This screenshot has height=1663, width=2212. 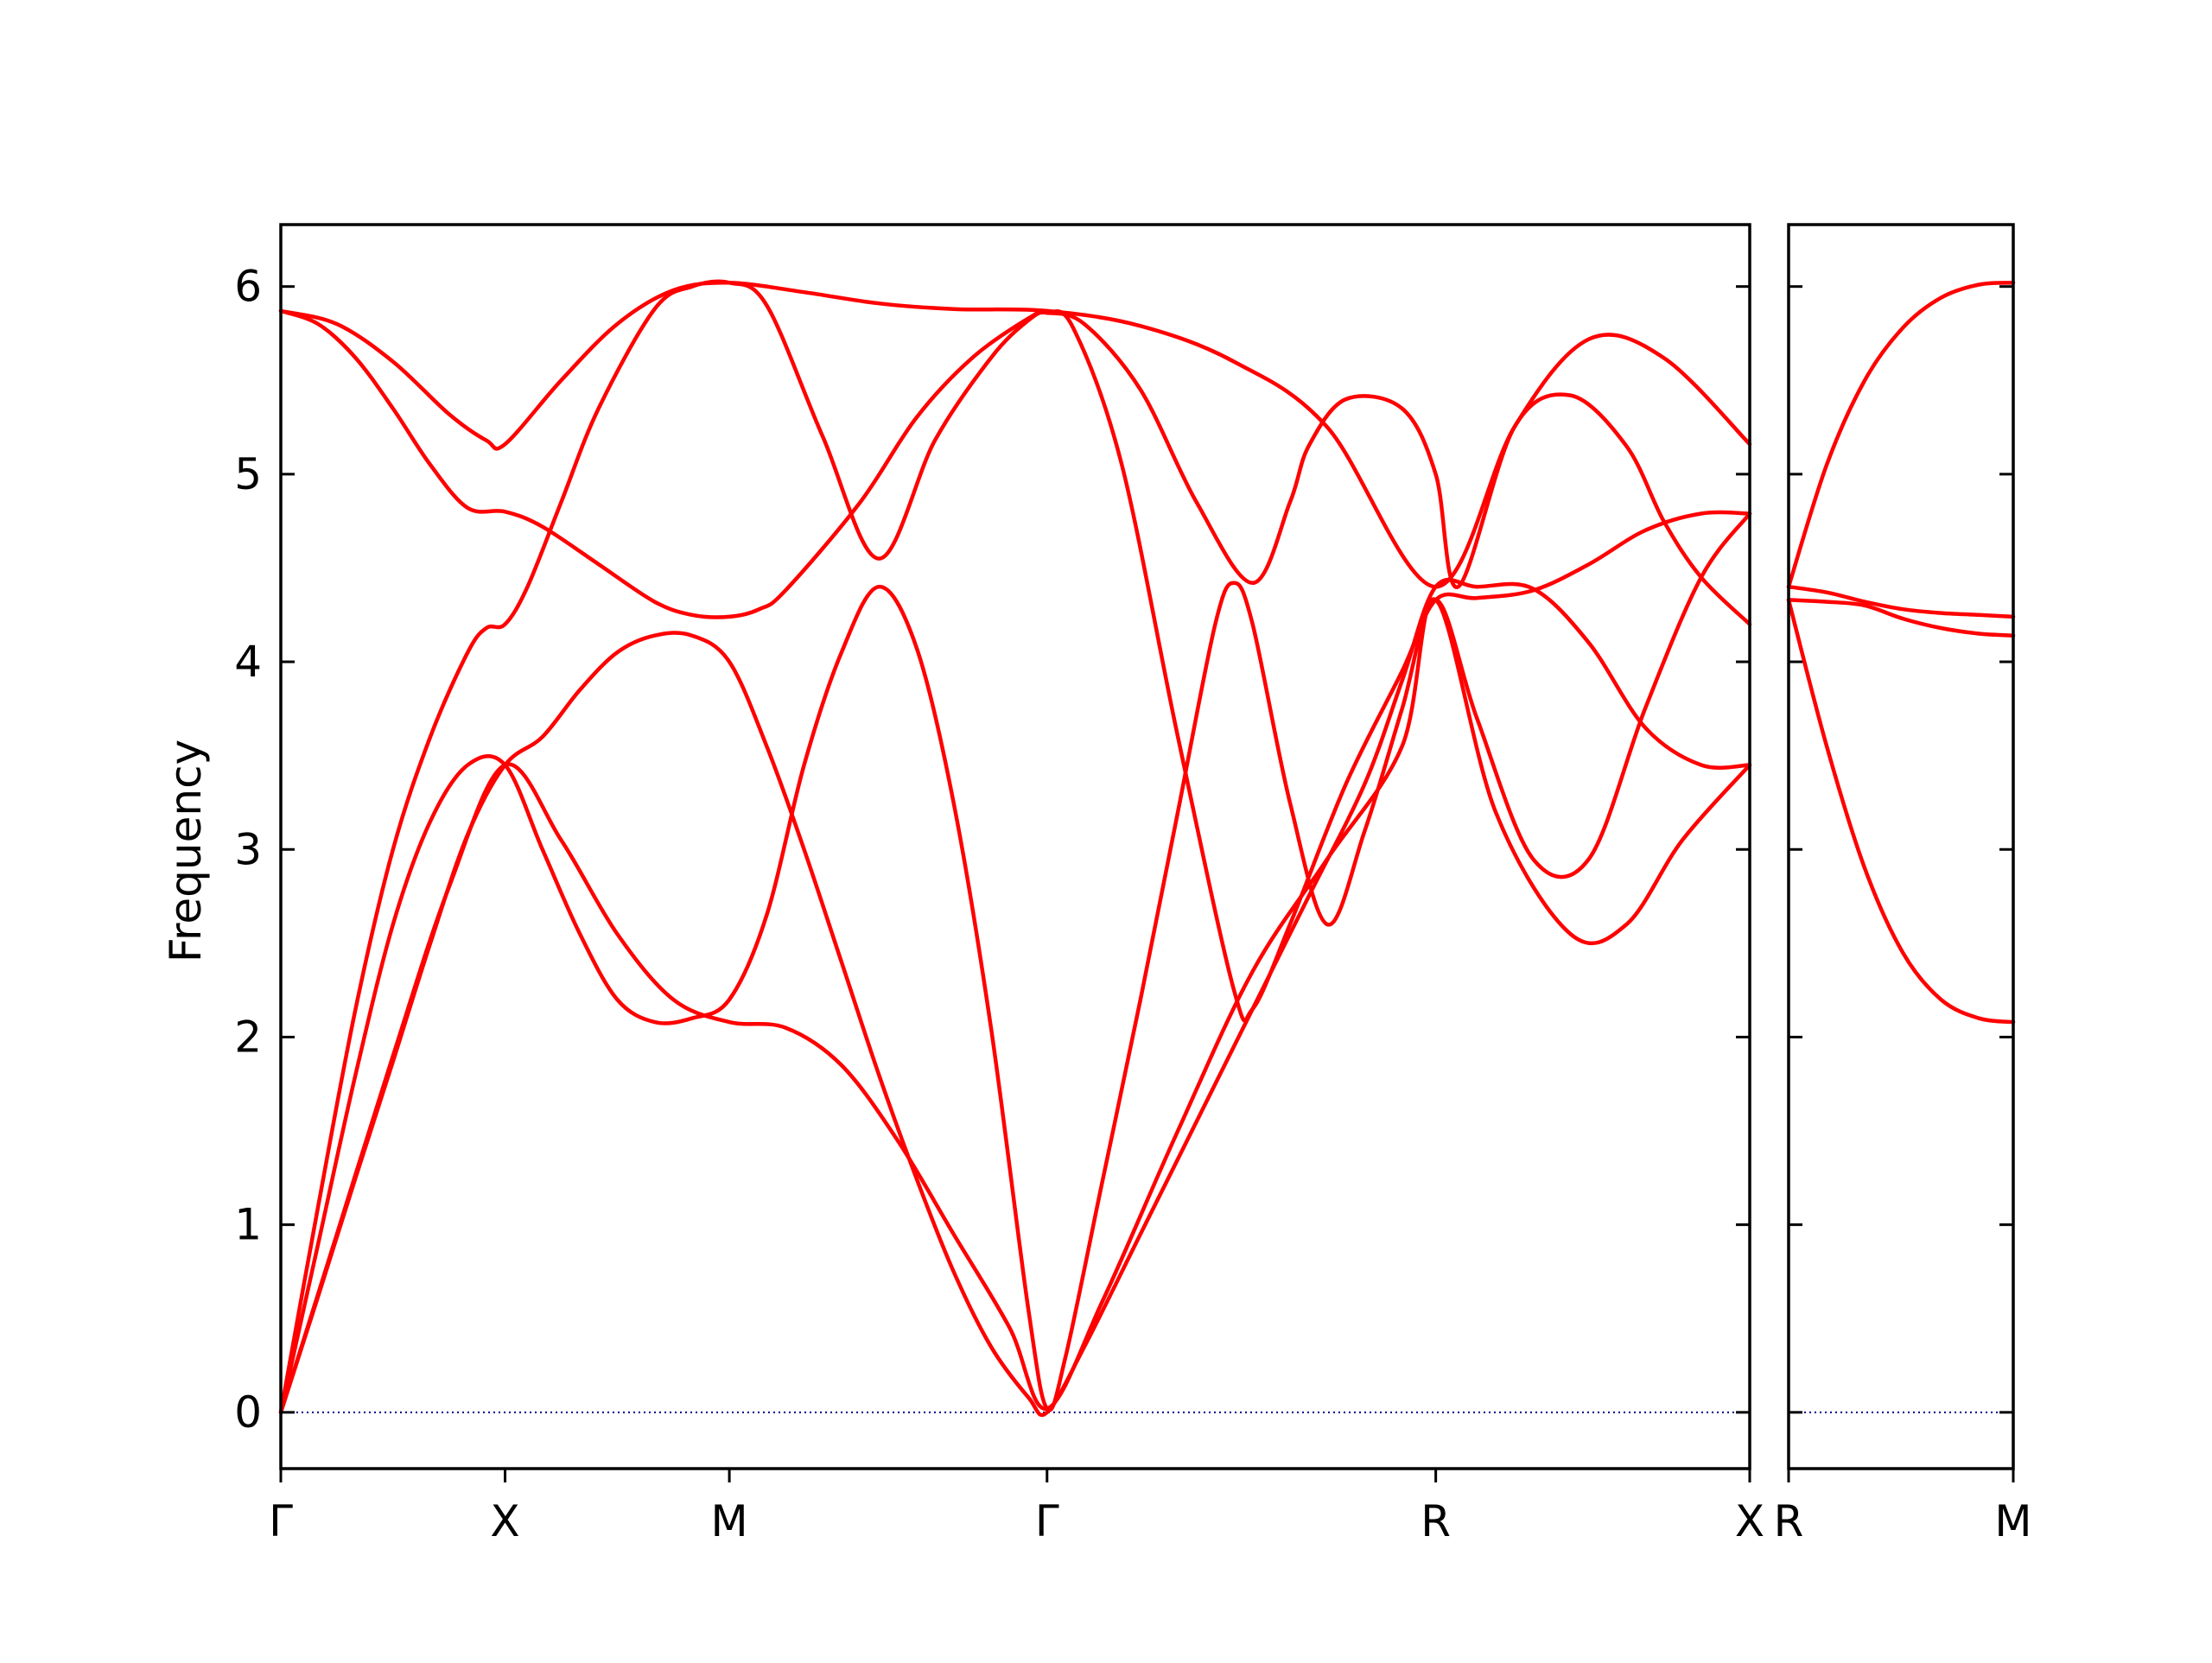 What do you see at coordinates (248, 287) in the screenshot?
I see `y-tick-label: 6` at bounding box center [248, 287].